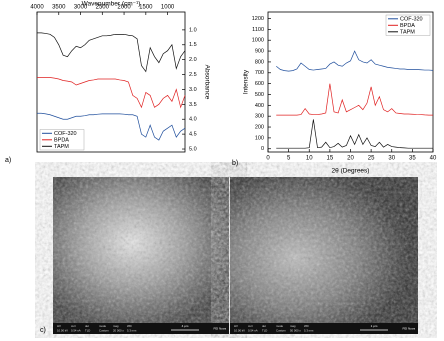  Describe the element at coordinates (59, 8) in the screenshot. I see `x-tick-label: 3500` at that location.